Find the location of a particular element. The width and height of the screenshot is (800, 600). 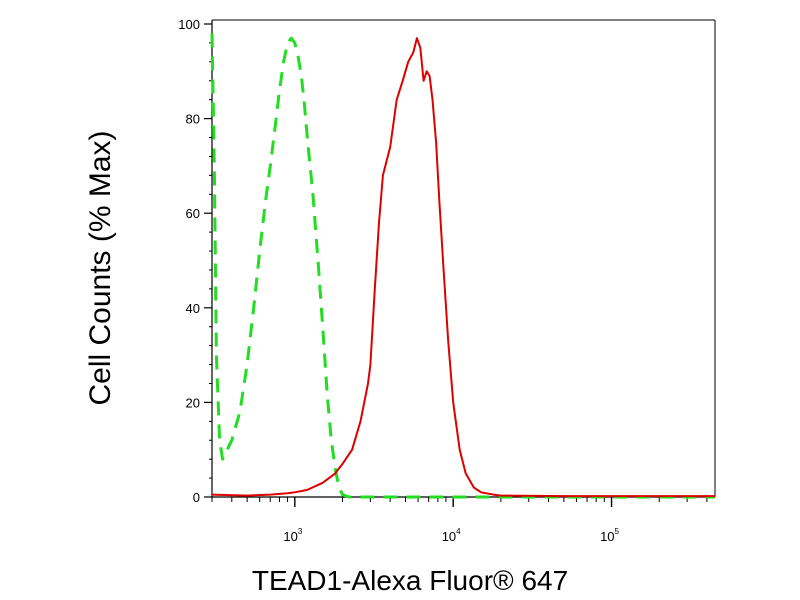

y-tick-label: 20 is located at coordinates (193, 402).